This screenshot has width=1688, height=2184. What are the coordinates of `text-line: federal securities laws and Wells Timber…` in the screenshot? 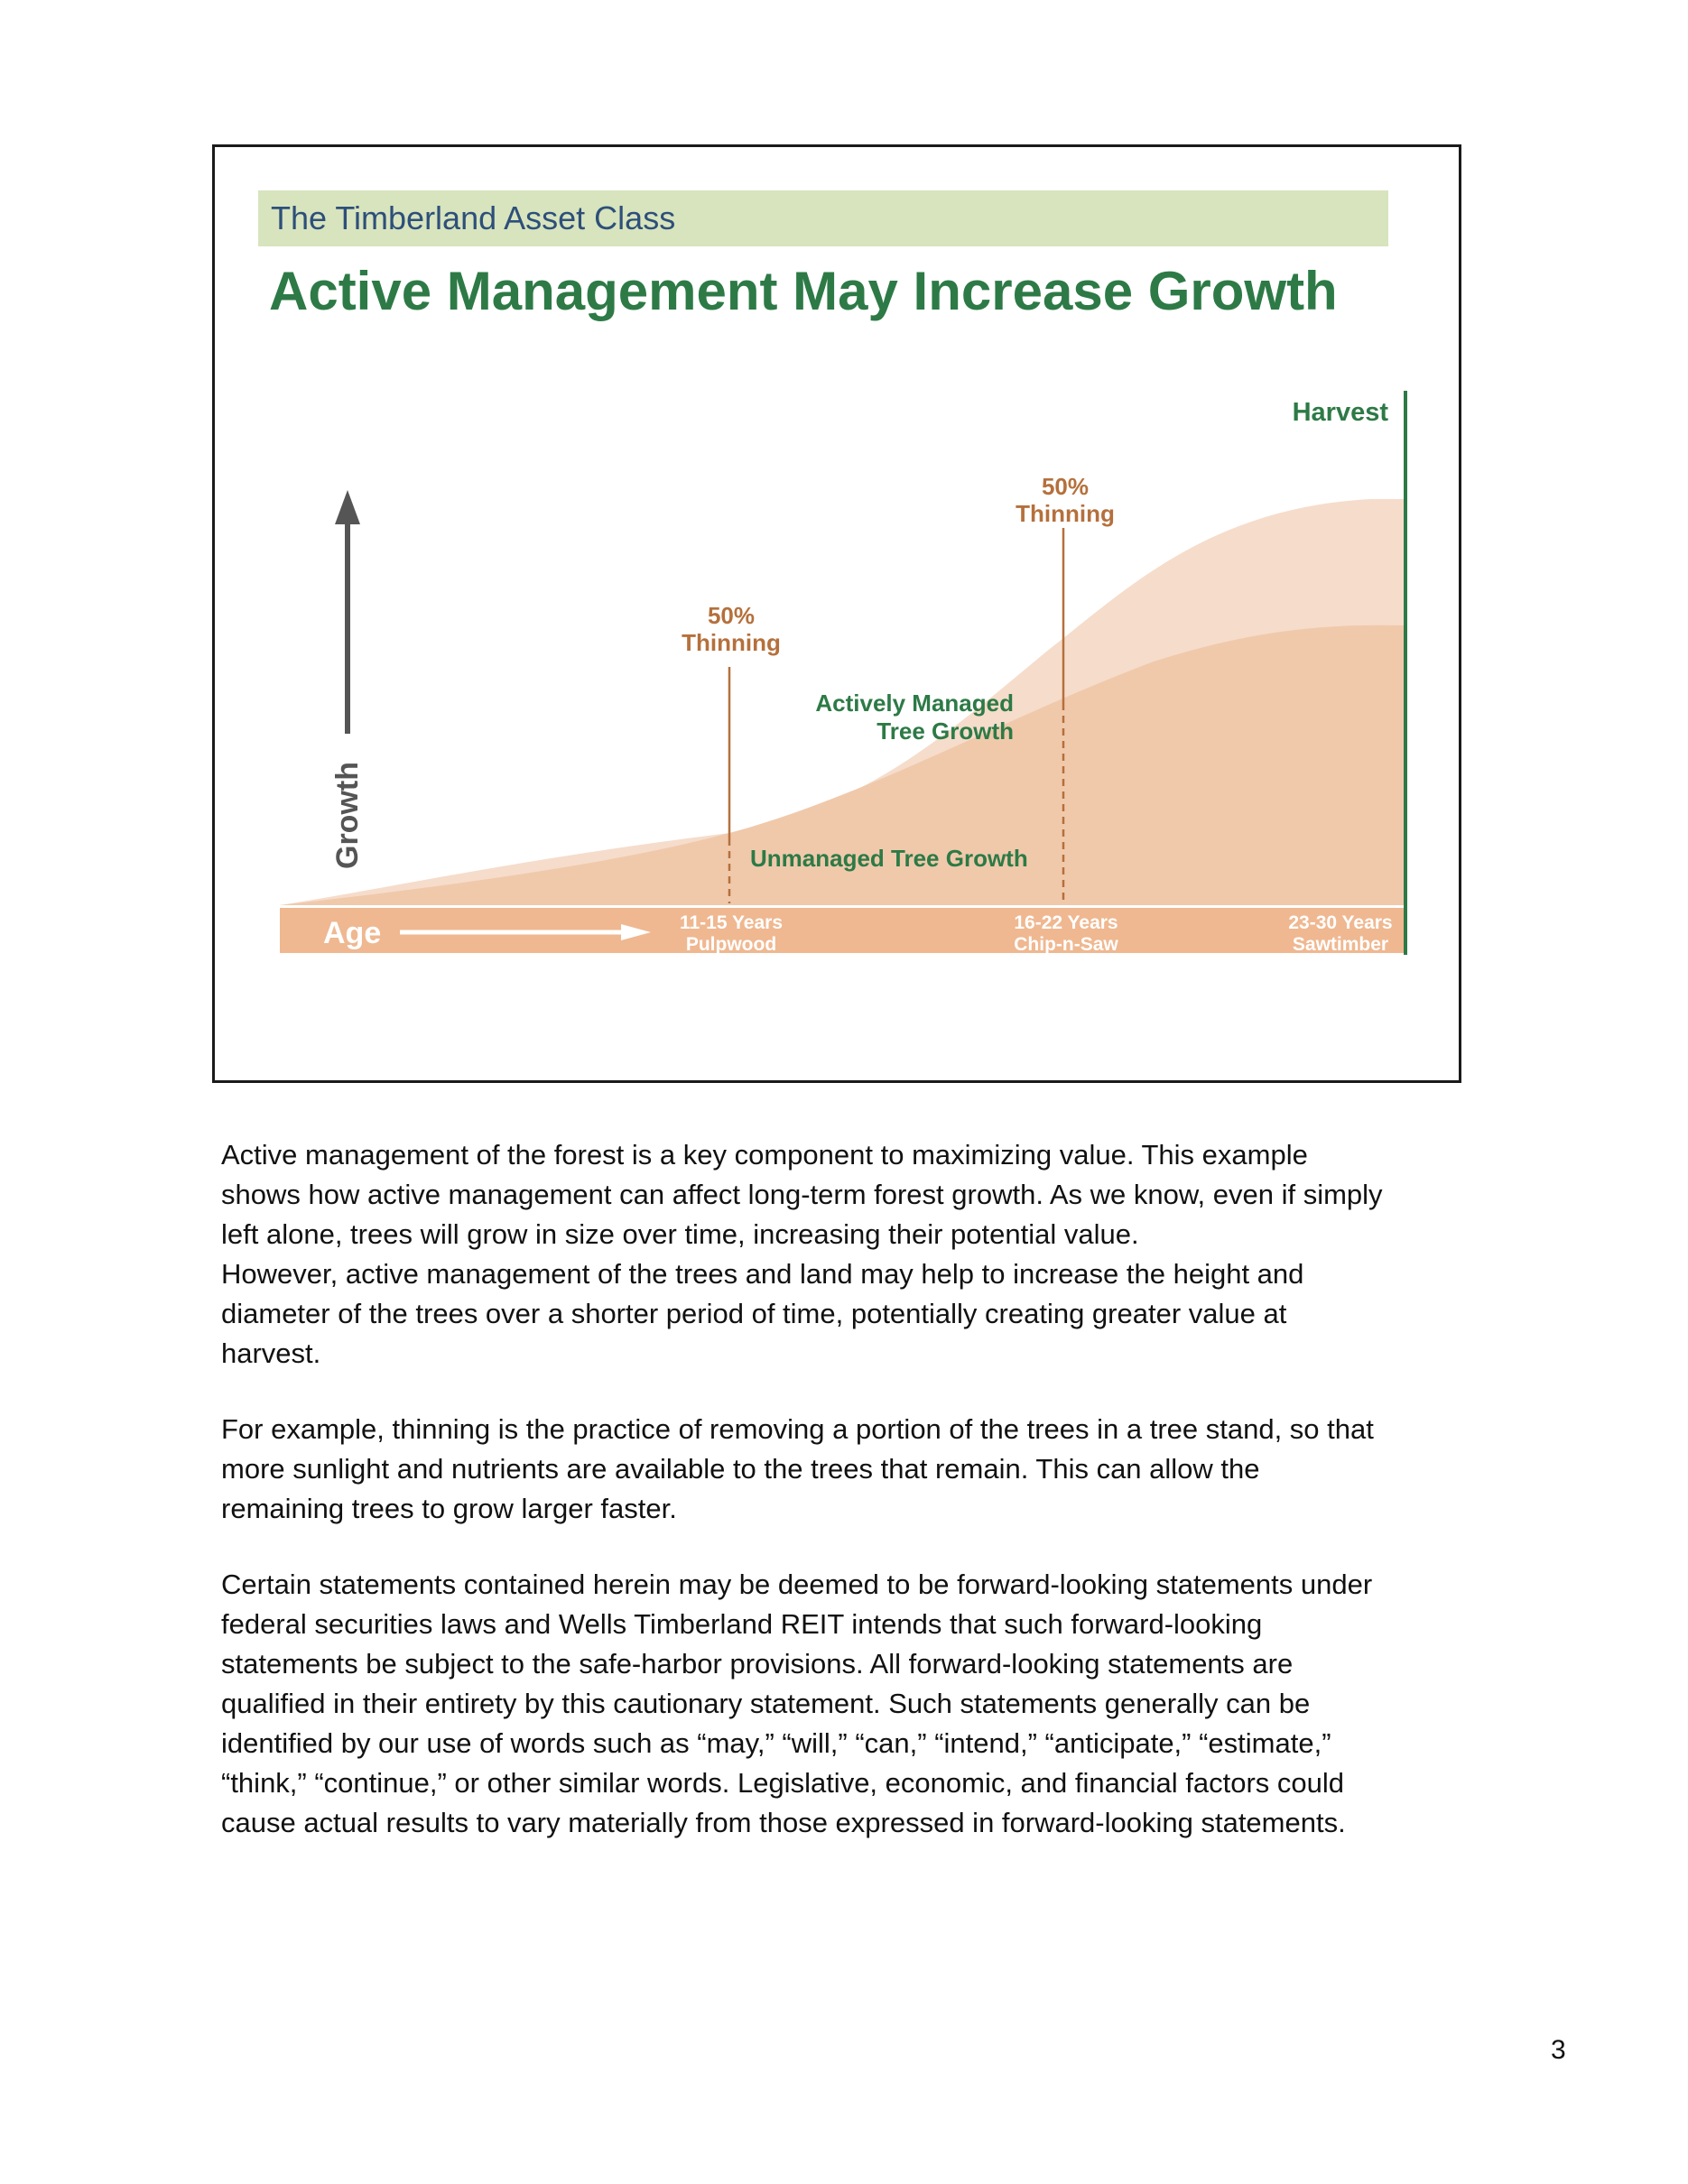 It's located at (742, 1624).